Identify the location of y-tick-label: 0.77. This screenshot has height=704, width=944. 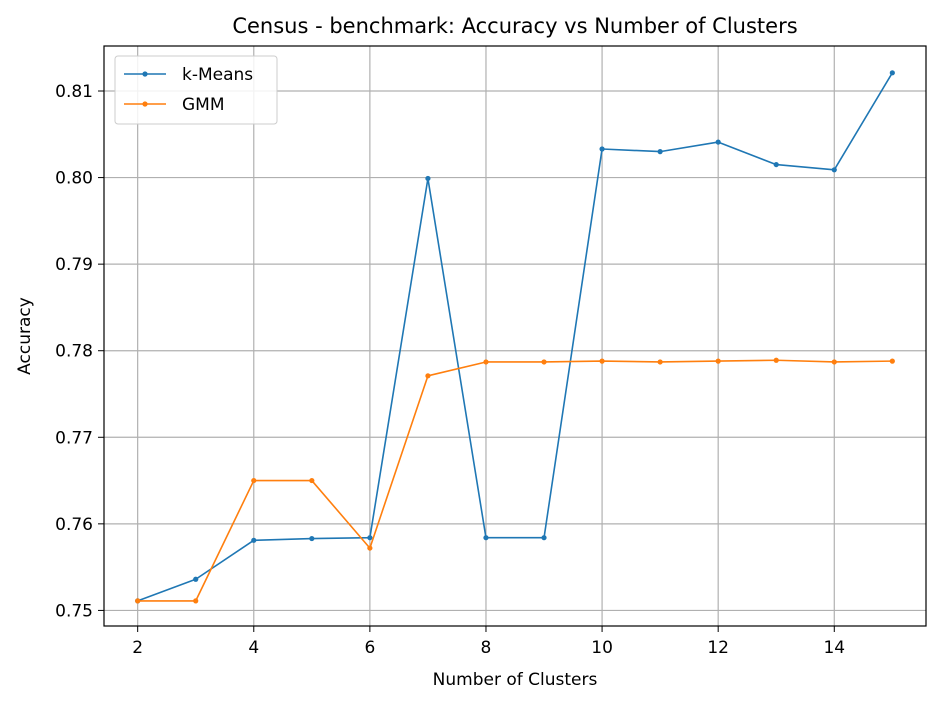
(74, 438).